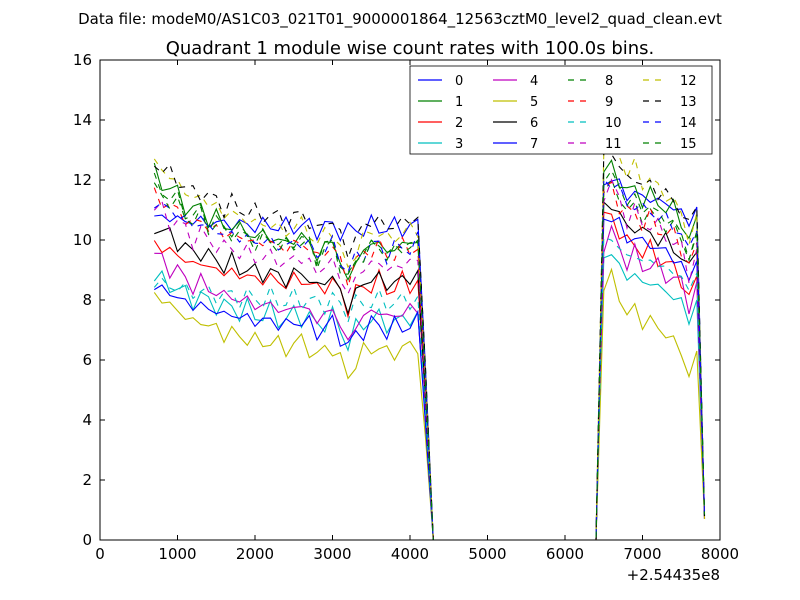  I want to click on legend-label-3: 3, so click(459, 144).